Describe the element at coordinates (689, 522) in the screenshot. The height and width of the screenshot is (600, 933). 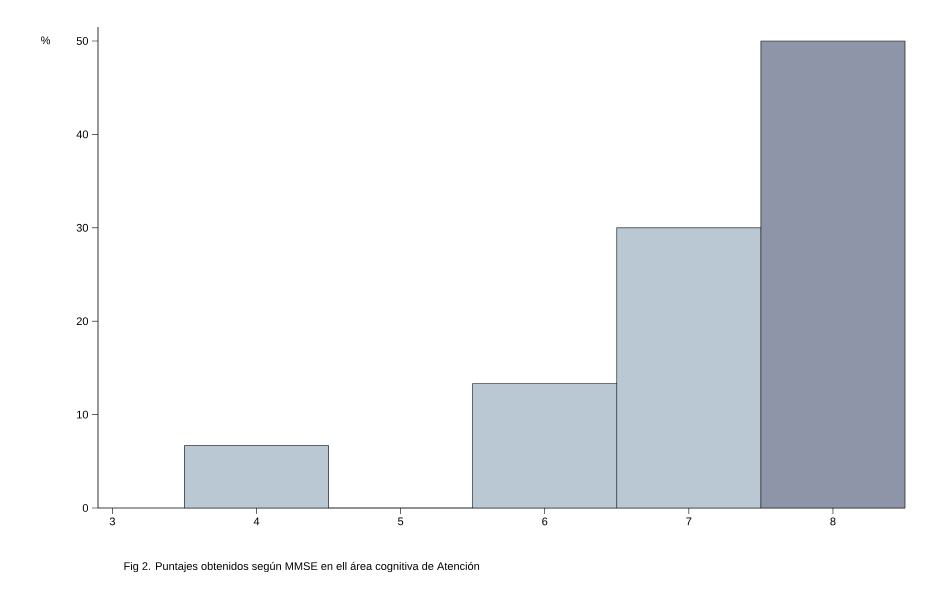
I see `x-tick-label: 7` at that location.